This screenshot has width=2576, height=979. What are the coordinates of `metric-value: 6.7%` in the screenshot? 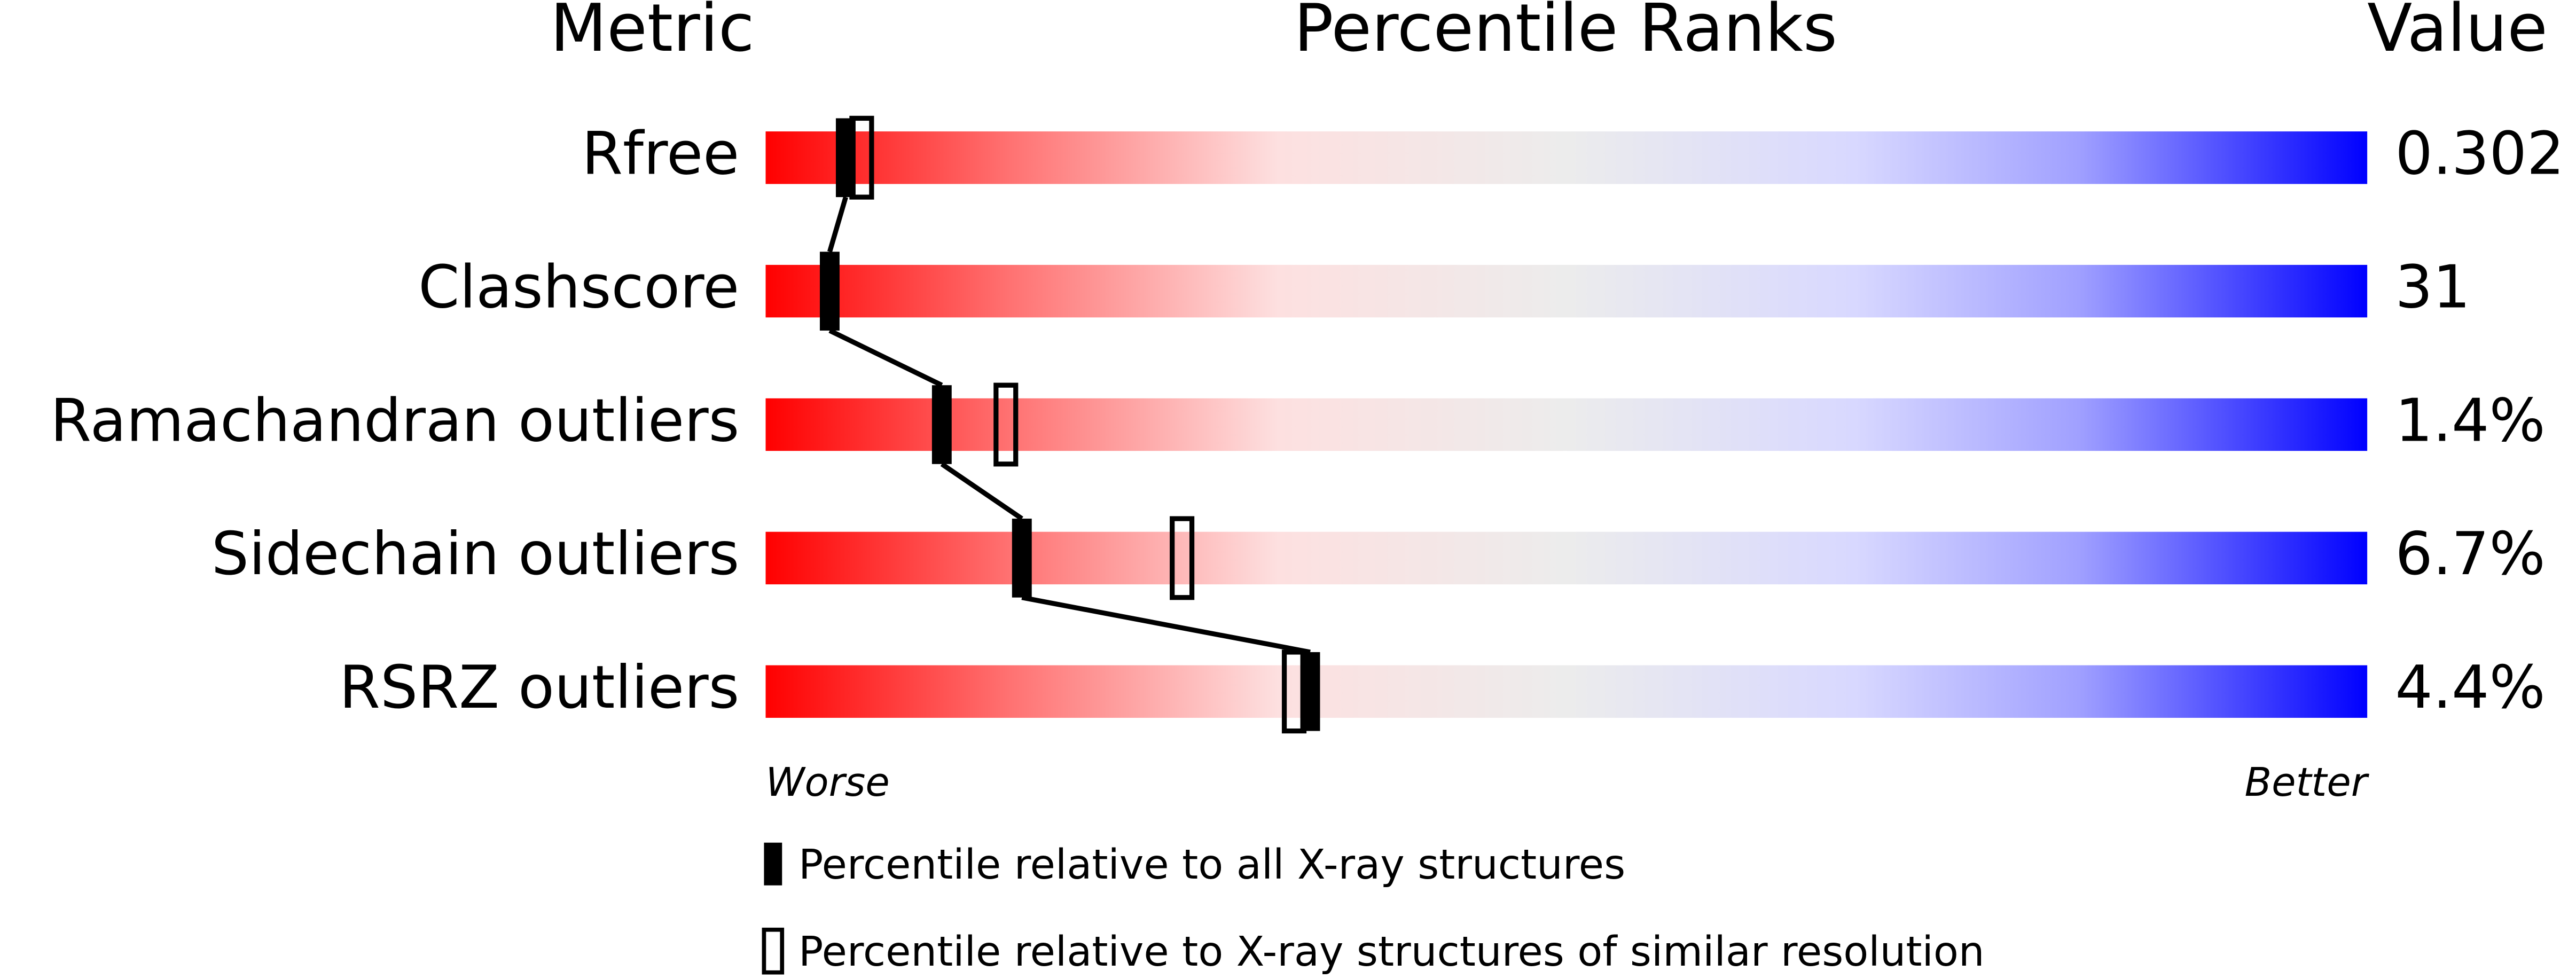 It's located at (2470, 554).